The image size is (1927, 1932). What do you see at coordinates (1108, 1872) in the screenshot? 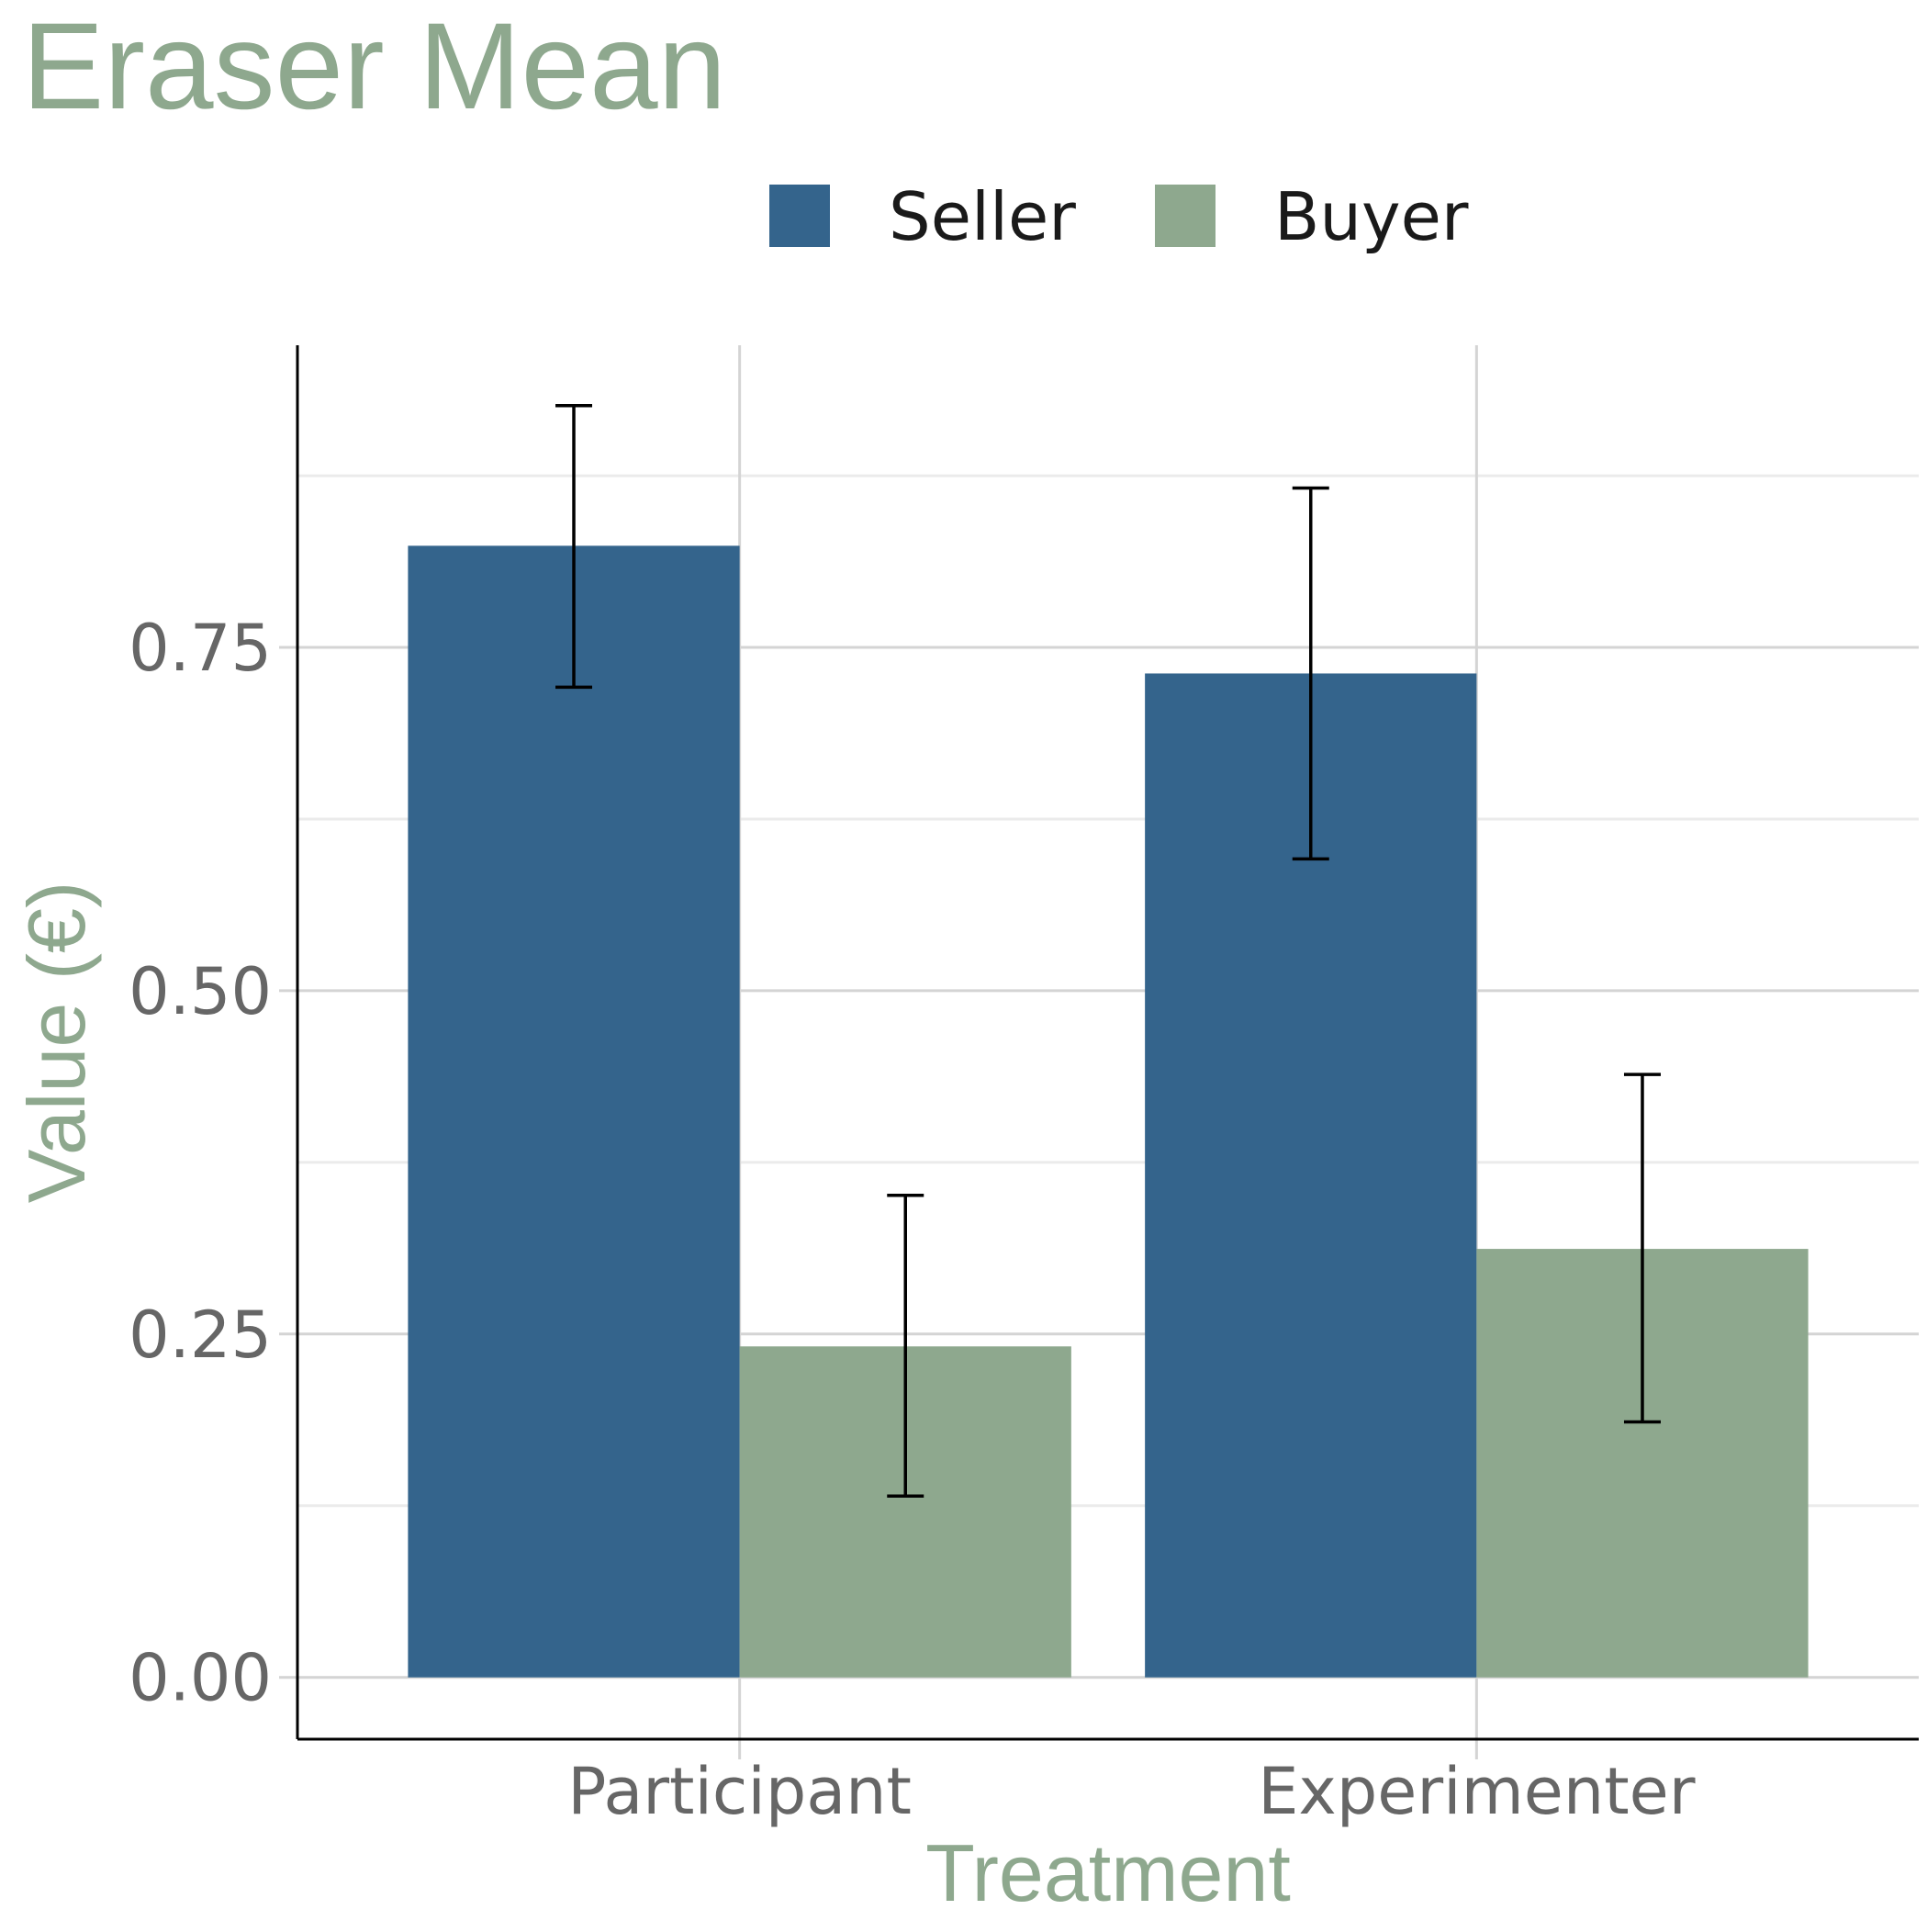
I see `x-axis-title: Treatment` at bounding box center [1108, 1872].